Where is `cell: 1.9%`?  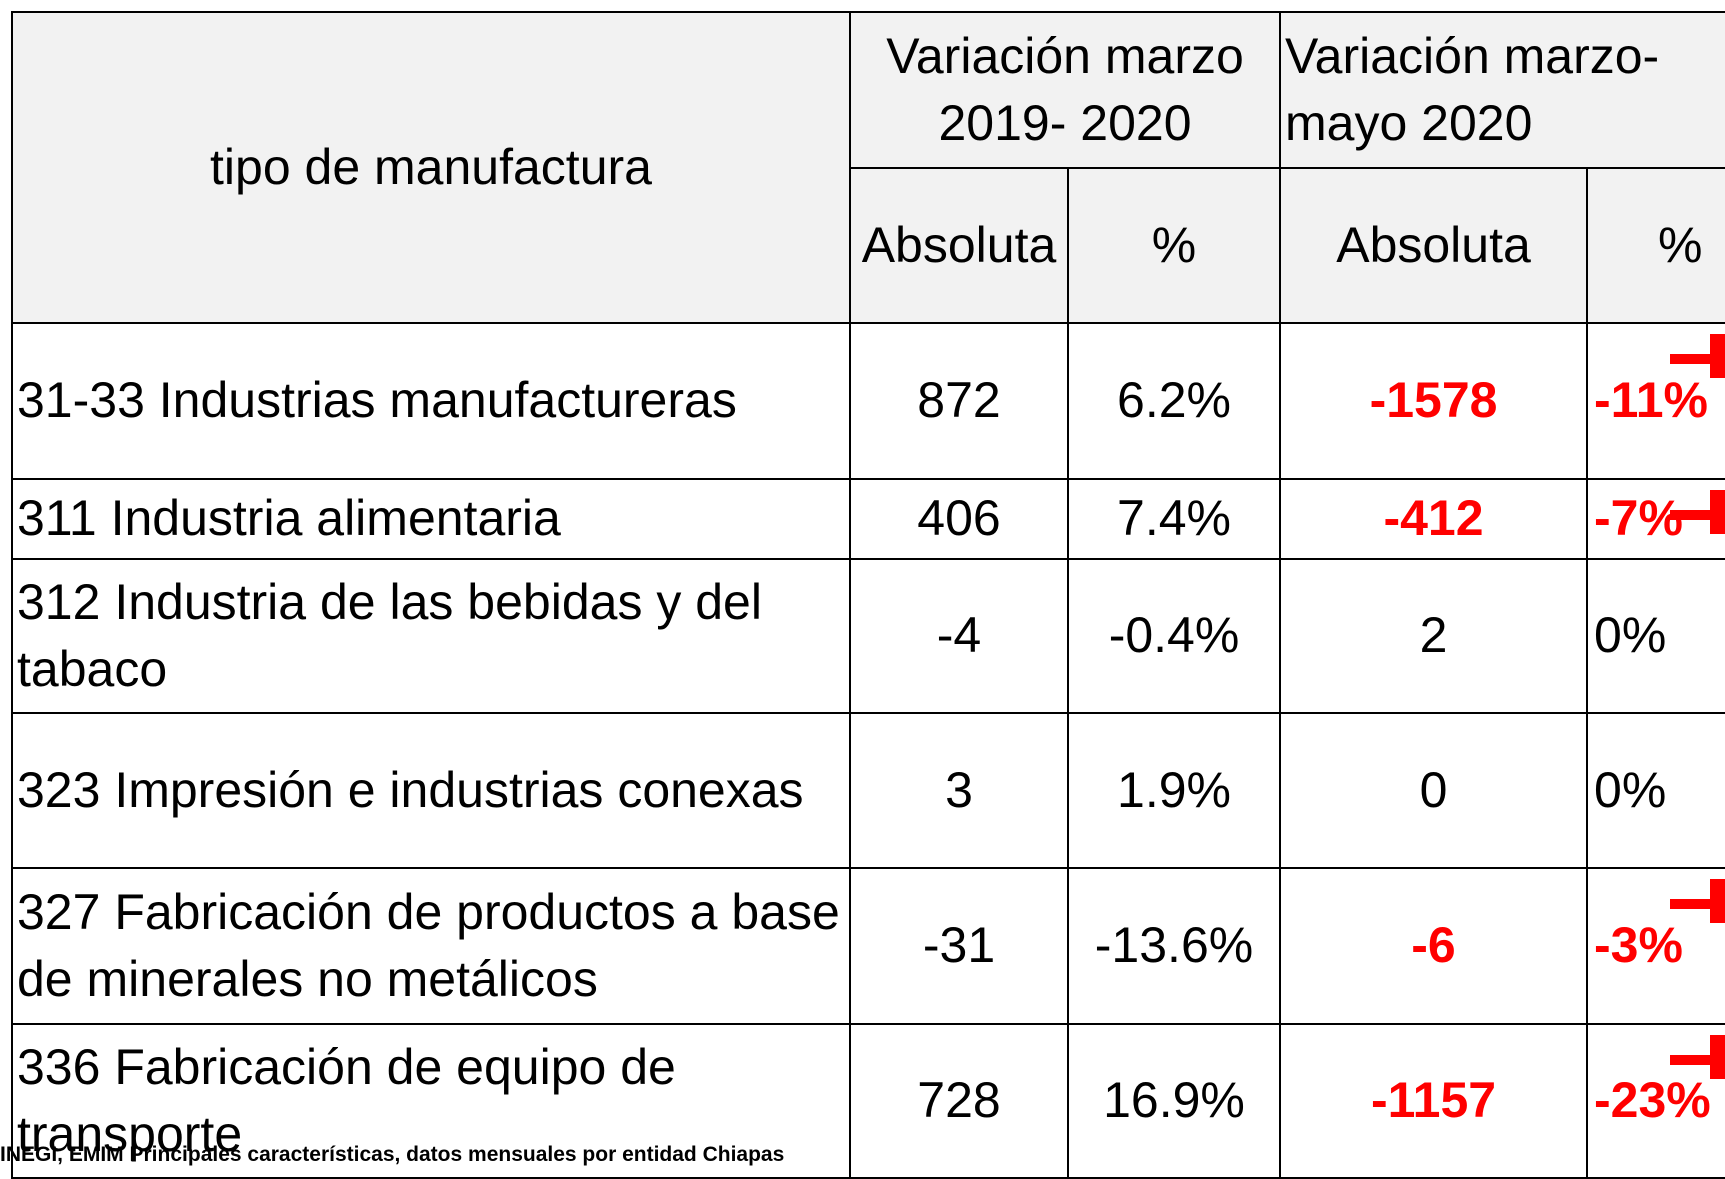 cell: 1.9% is located at coordinates (1174, 790).